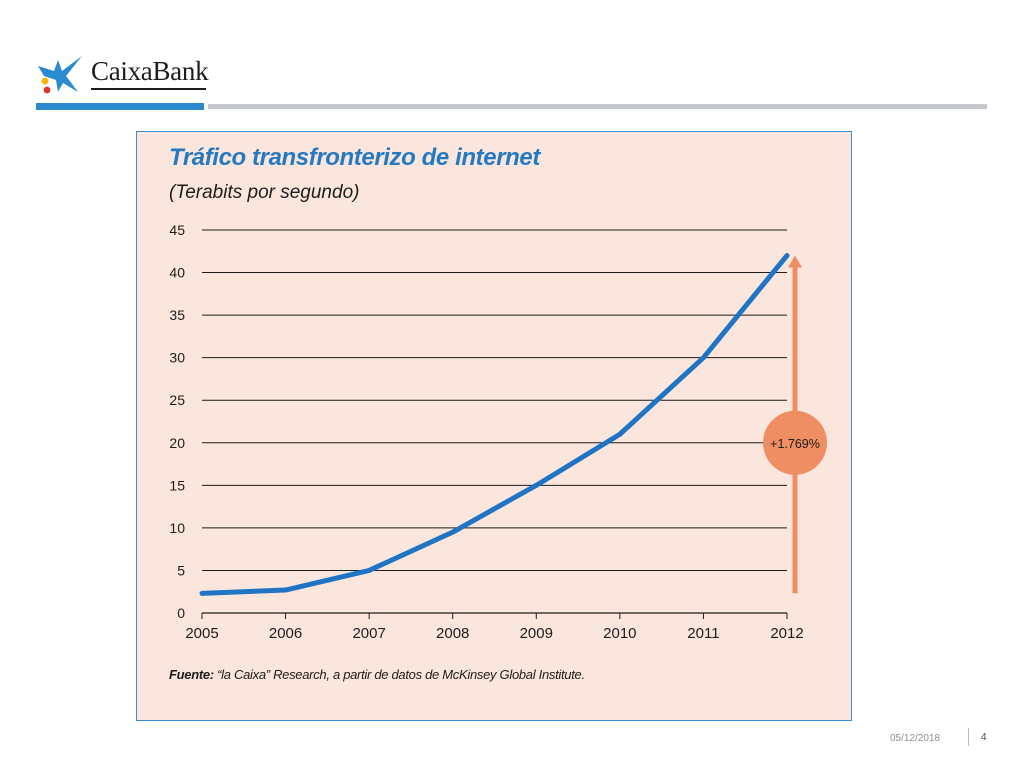 This screenshot has height=768, width=1024. What do you see at coordinates (968, 737) in the screenshot?
I see `footer-separator` at bounding box center [968, 737].